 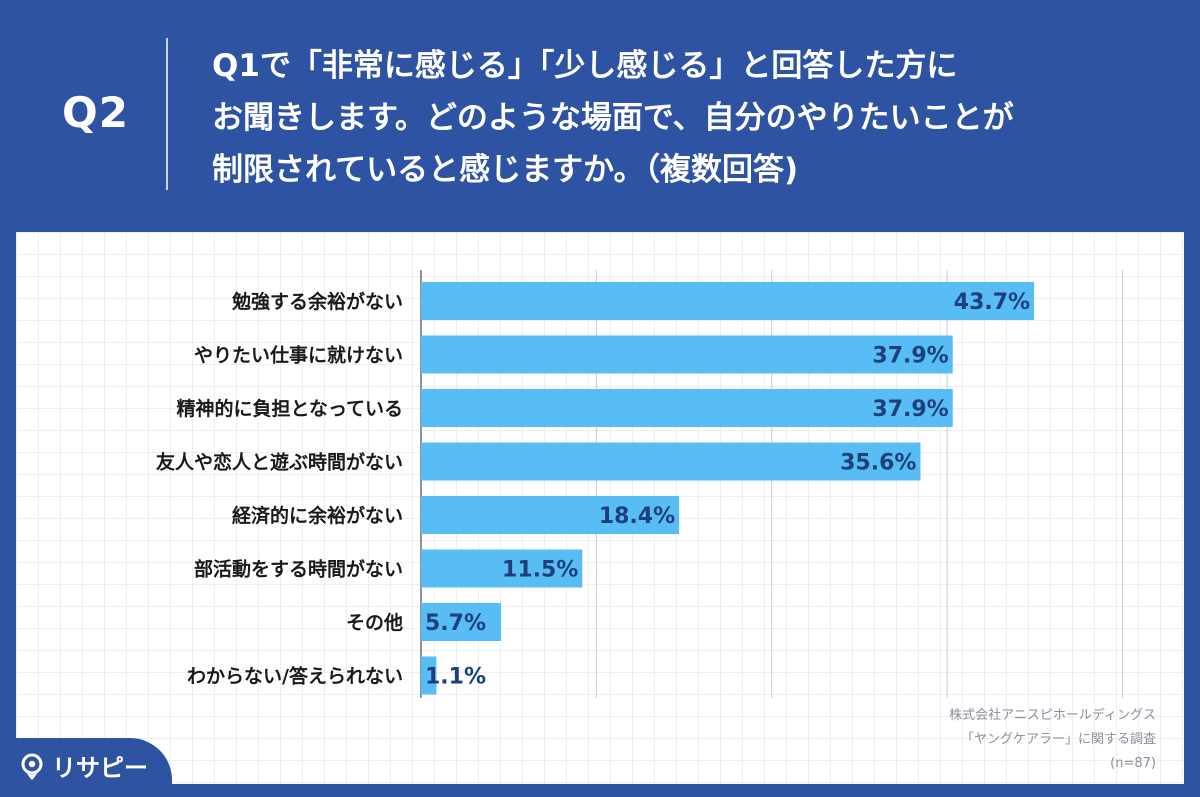 What do you see at coordinates (290, 408) in the screenshot?
I see `category-label: 精神的に負担となっている` at bounding box center [290, 408].